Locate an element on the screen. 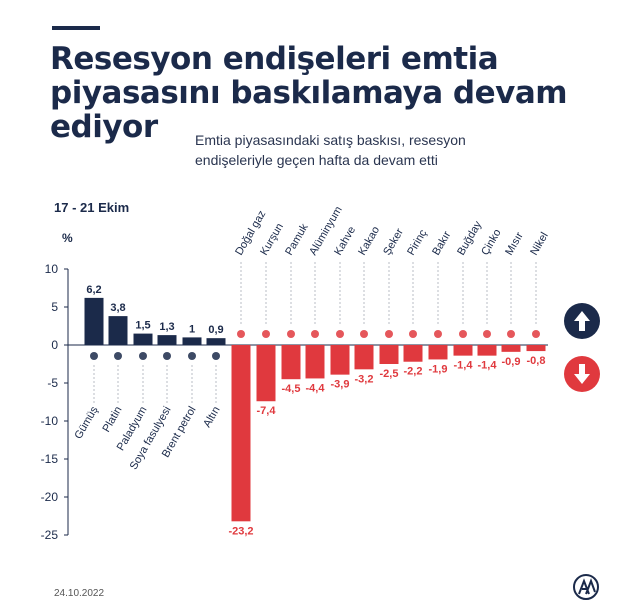 The width and height of the screenshot is (626, 615). y-tick-label: -5 is located at coordinates (52, 383).